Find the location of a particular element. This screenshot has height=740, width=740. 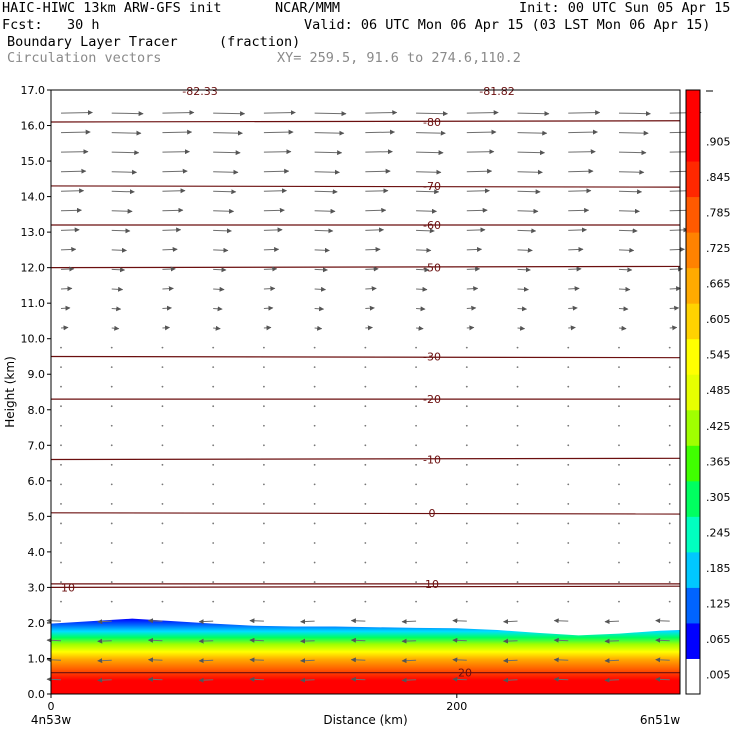

y-tick-label: 1.0 is located at coordinates (37, 658).